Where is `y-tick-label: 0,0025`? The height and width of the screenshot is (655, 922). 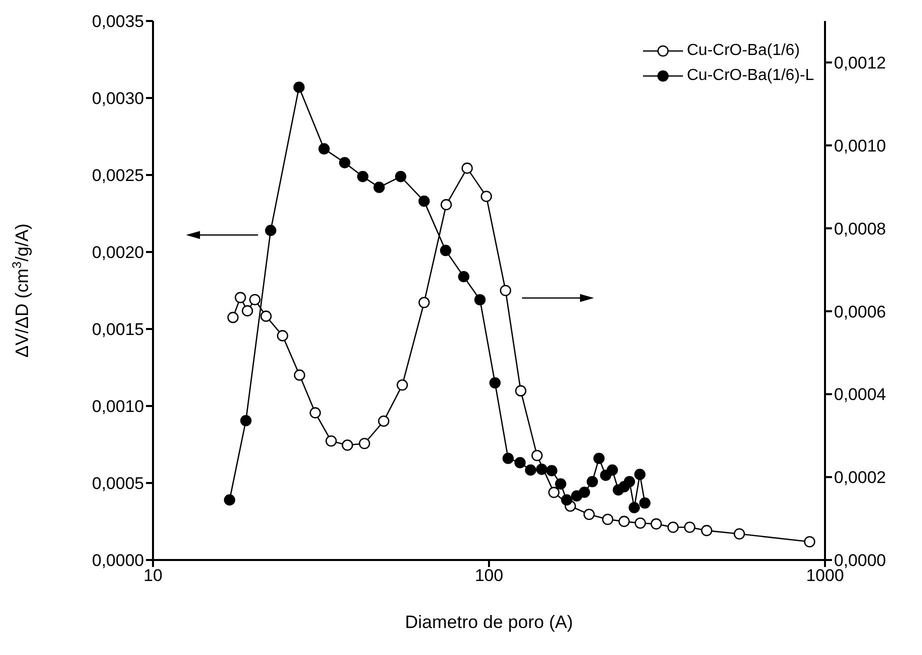
y-tick-label: 0,0025 is located at coordinates (118, 176).